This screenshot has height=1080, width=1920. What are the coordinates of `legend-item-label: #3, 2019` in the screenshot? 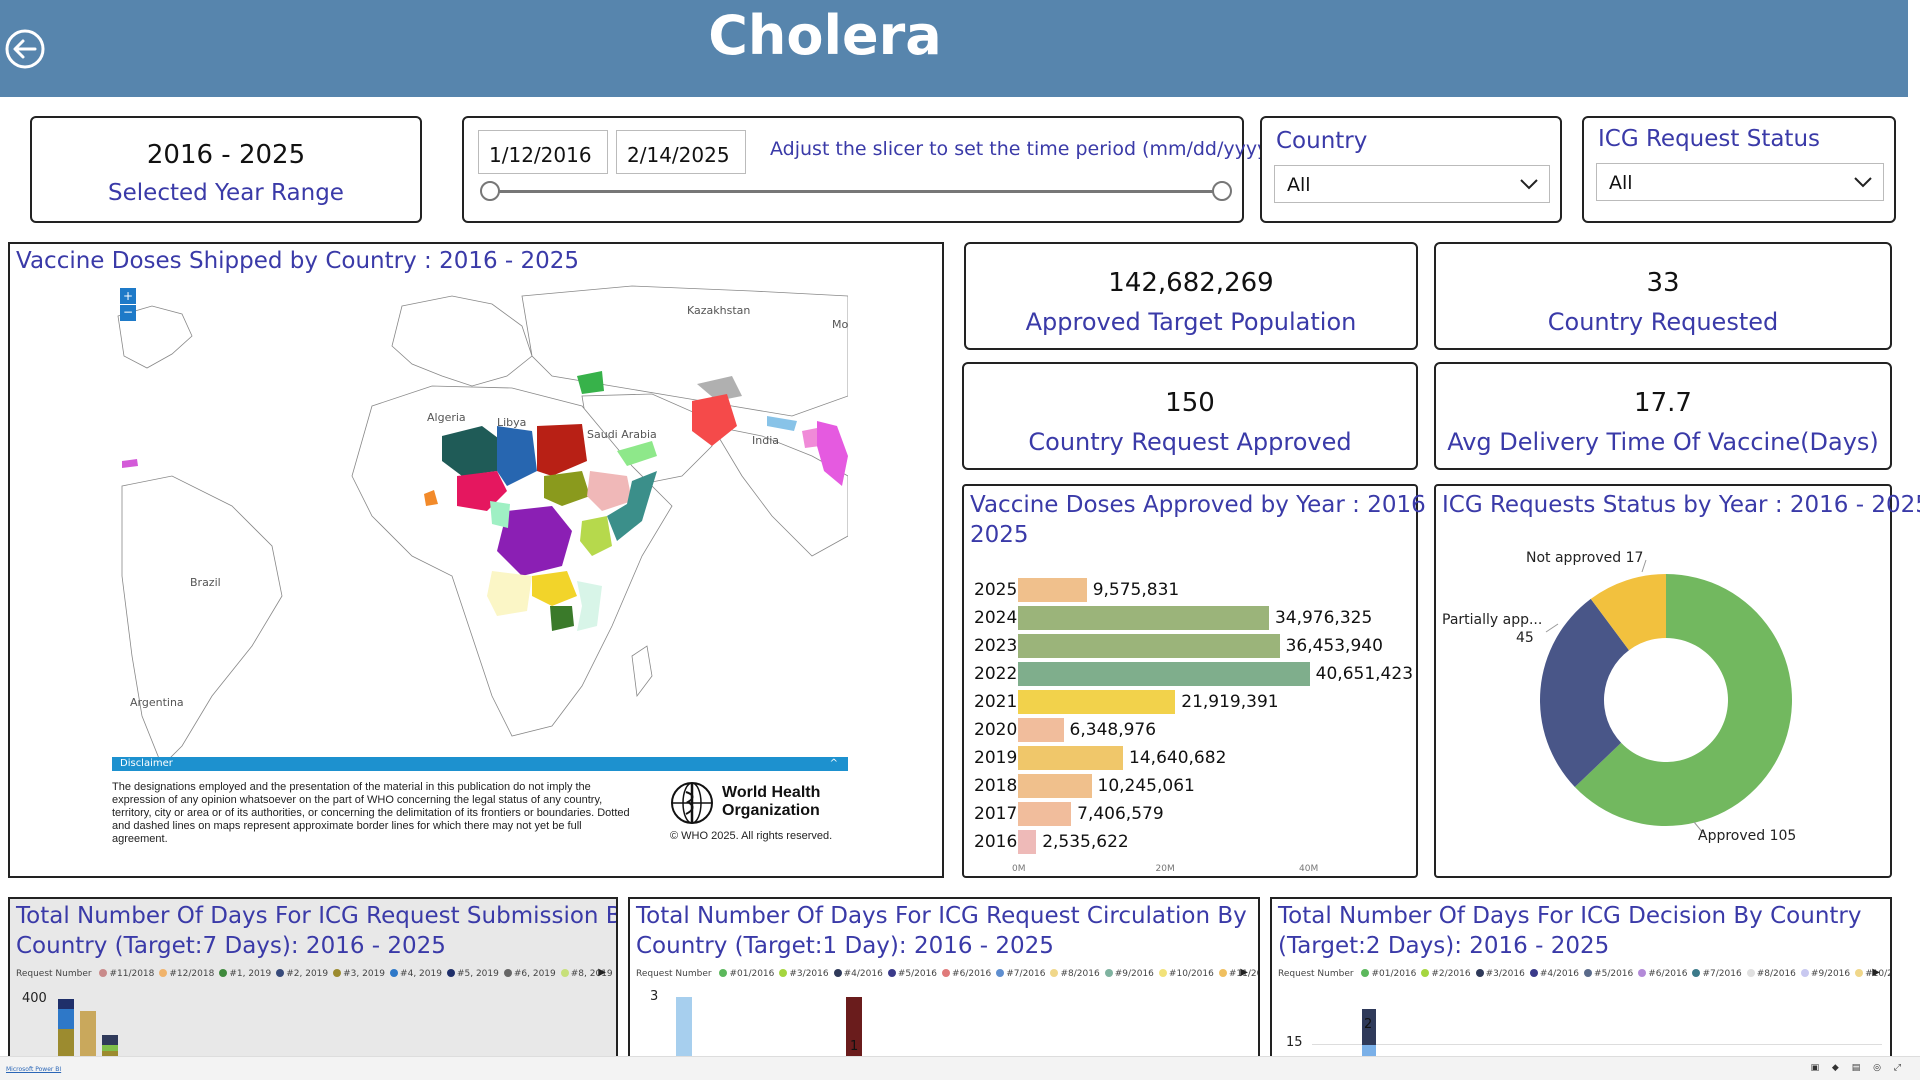 It's located at (364, 974).